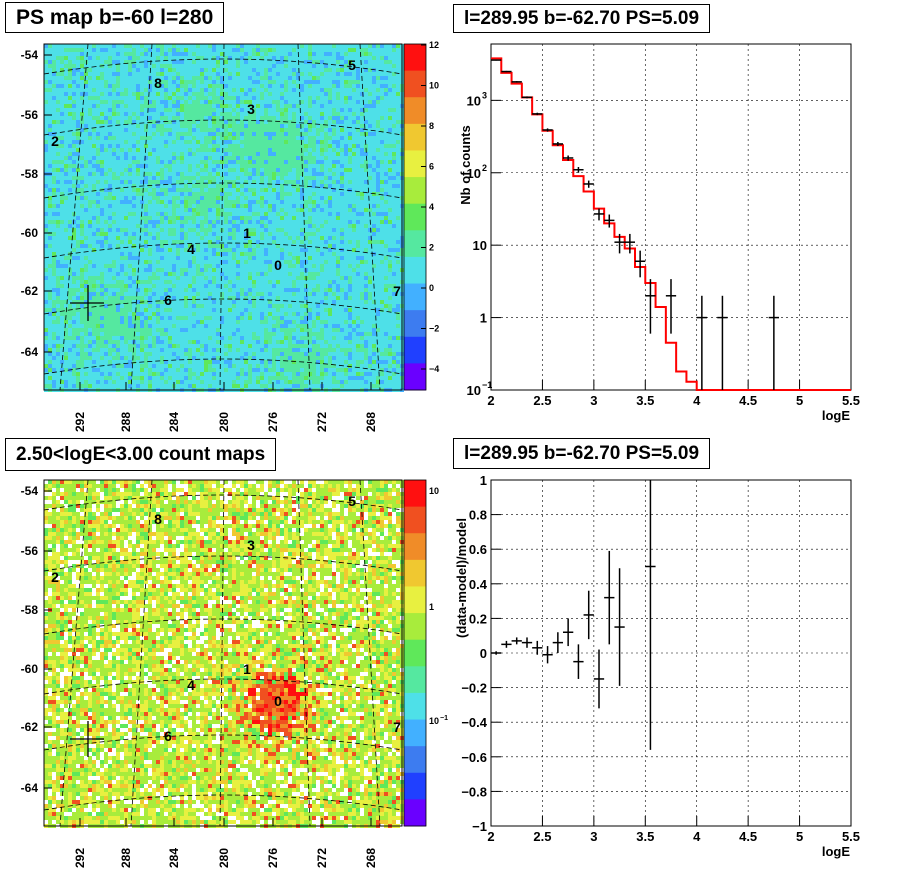 The height and width of the screenshot is (871, 898). What do you see at coordinates (461, 578) in the screenshot?
I see `residual-ylabel: (data-model)/model` at bounding box center [461, 578].